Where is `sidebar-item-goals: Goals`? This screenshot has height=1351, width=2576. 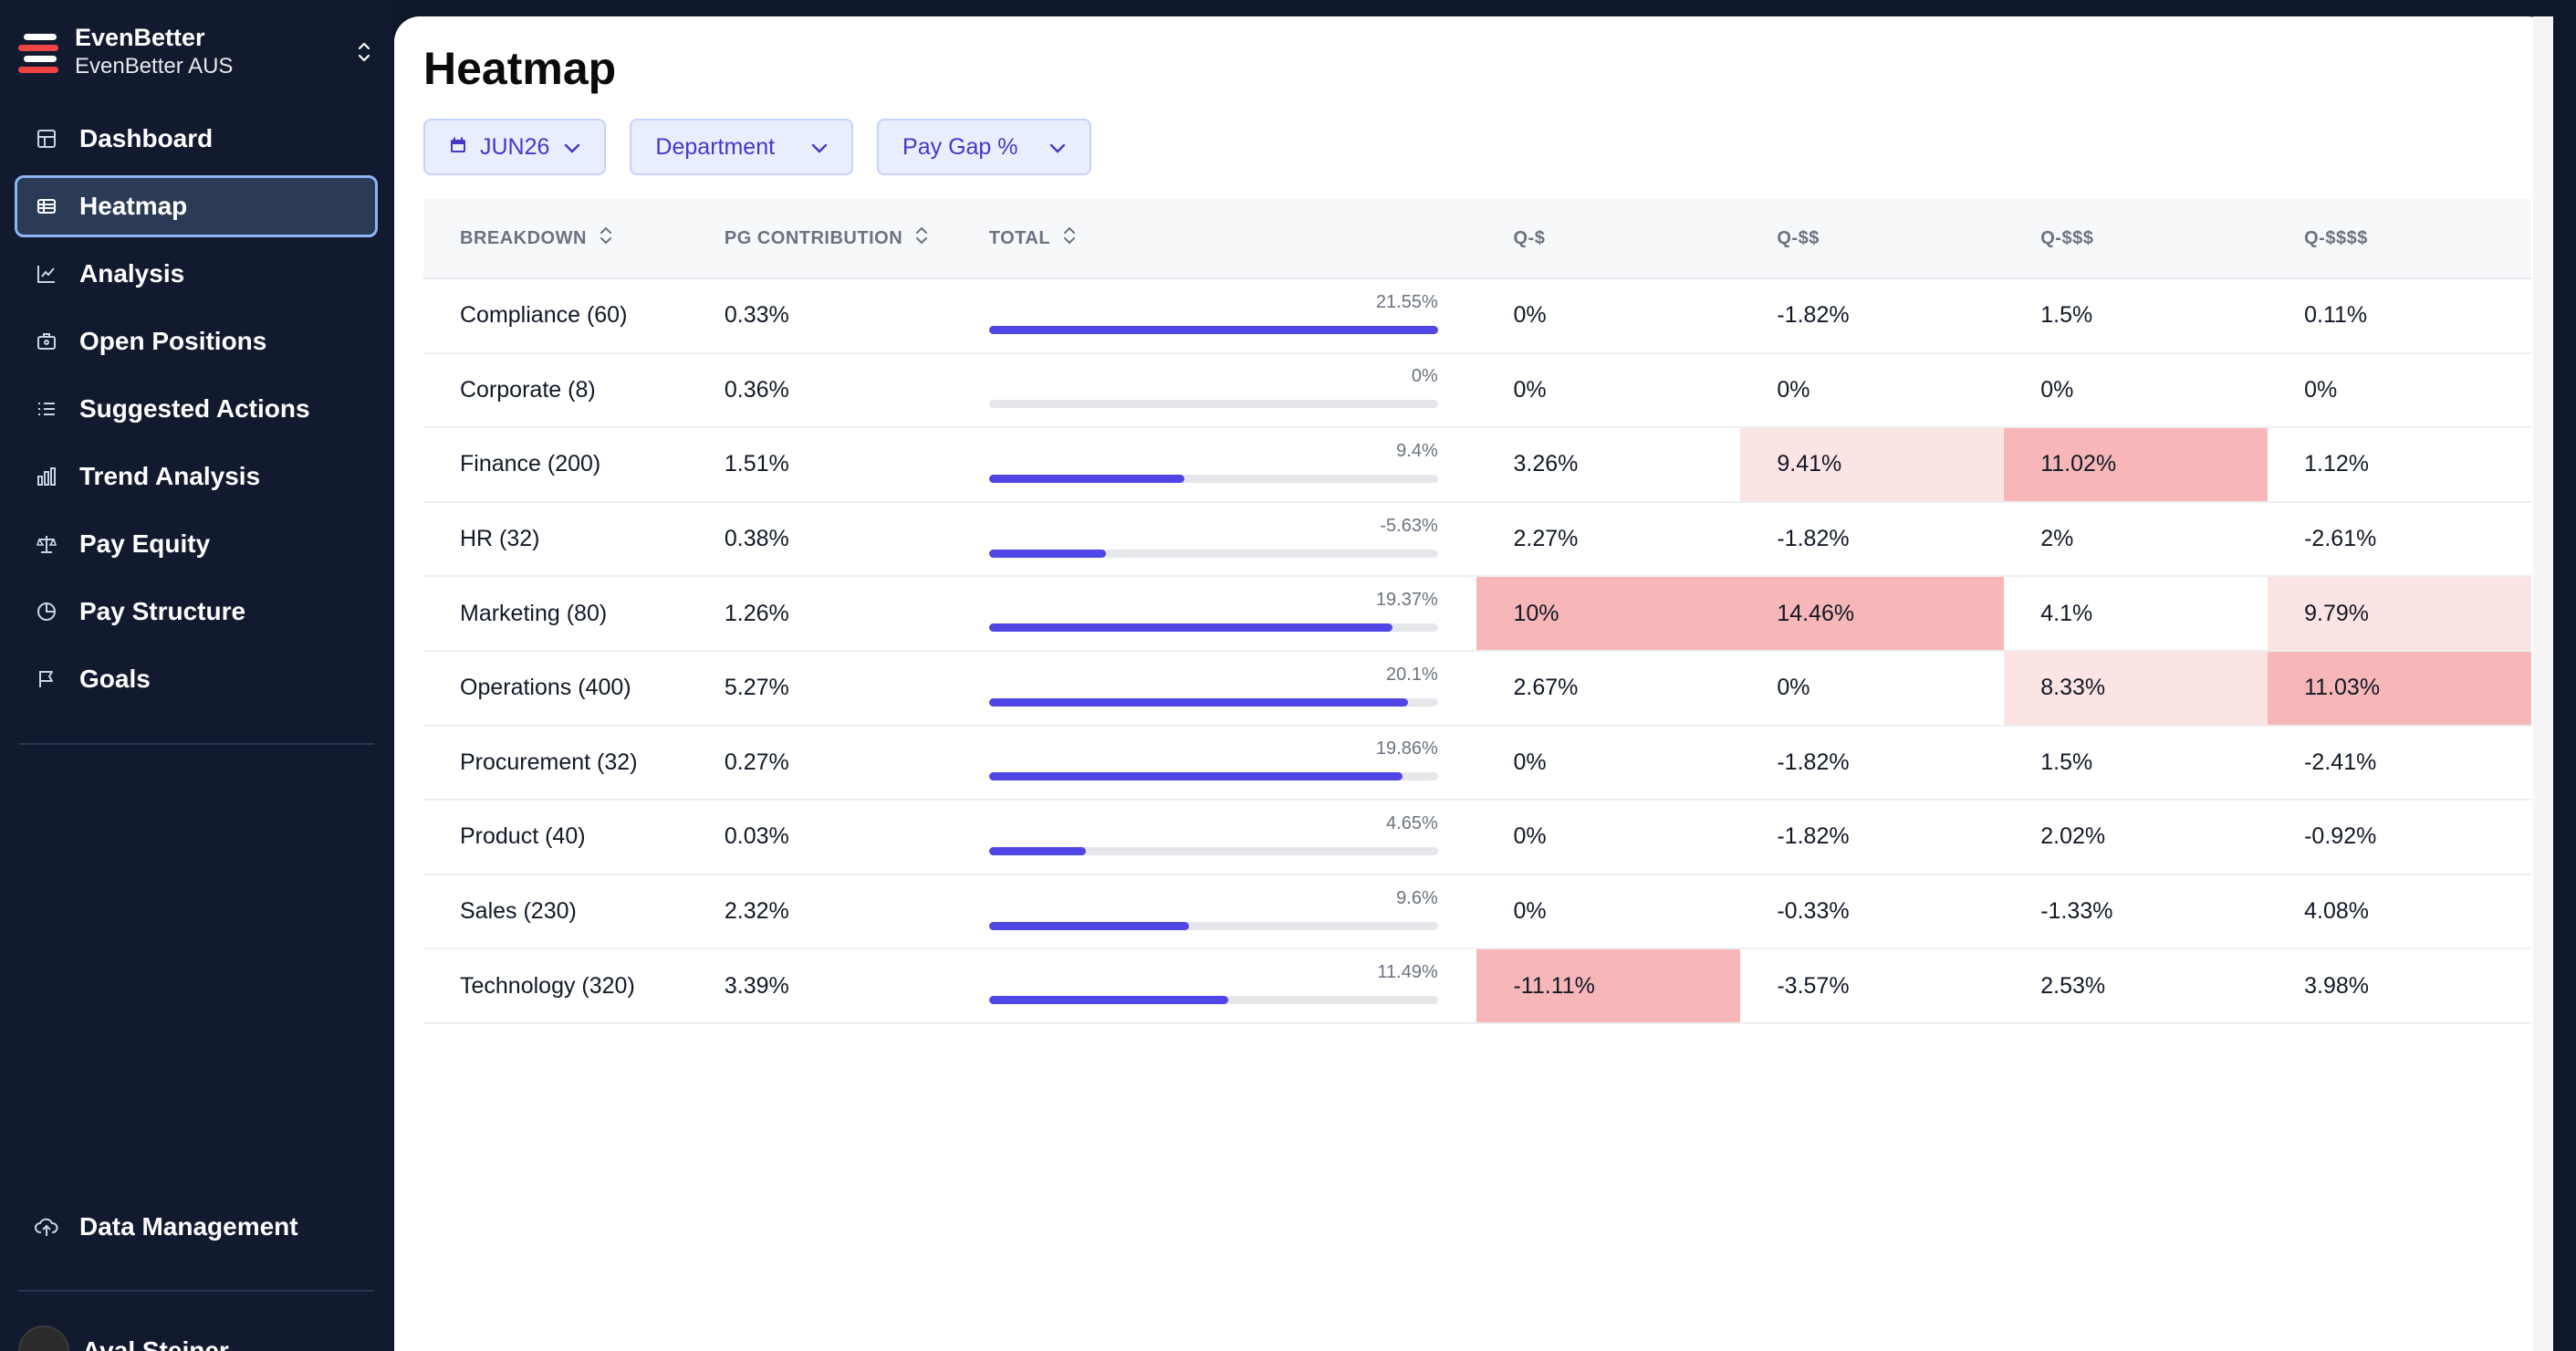 sidebar-item-goals: Goals is located at coordinates (196, 679).